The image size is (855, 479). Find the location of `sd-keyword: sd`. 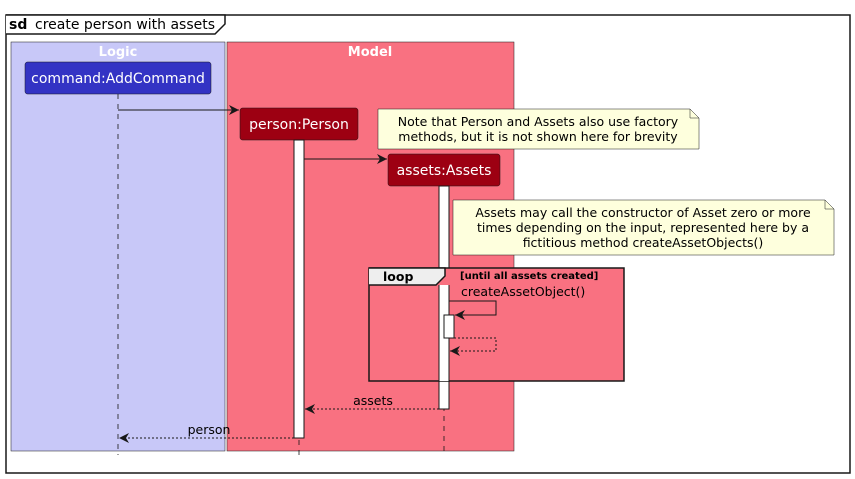

sd-keyword: sd is located at coordinates (18, 25).